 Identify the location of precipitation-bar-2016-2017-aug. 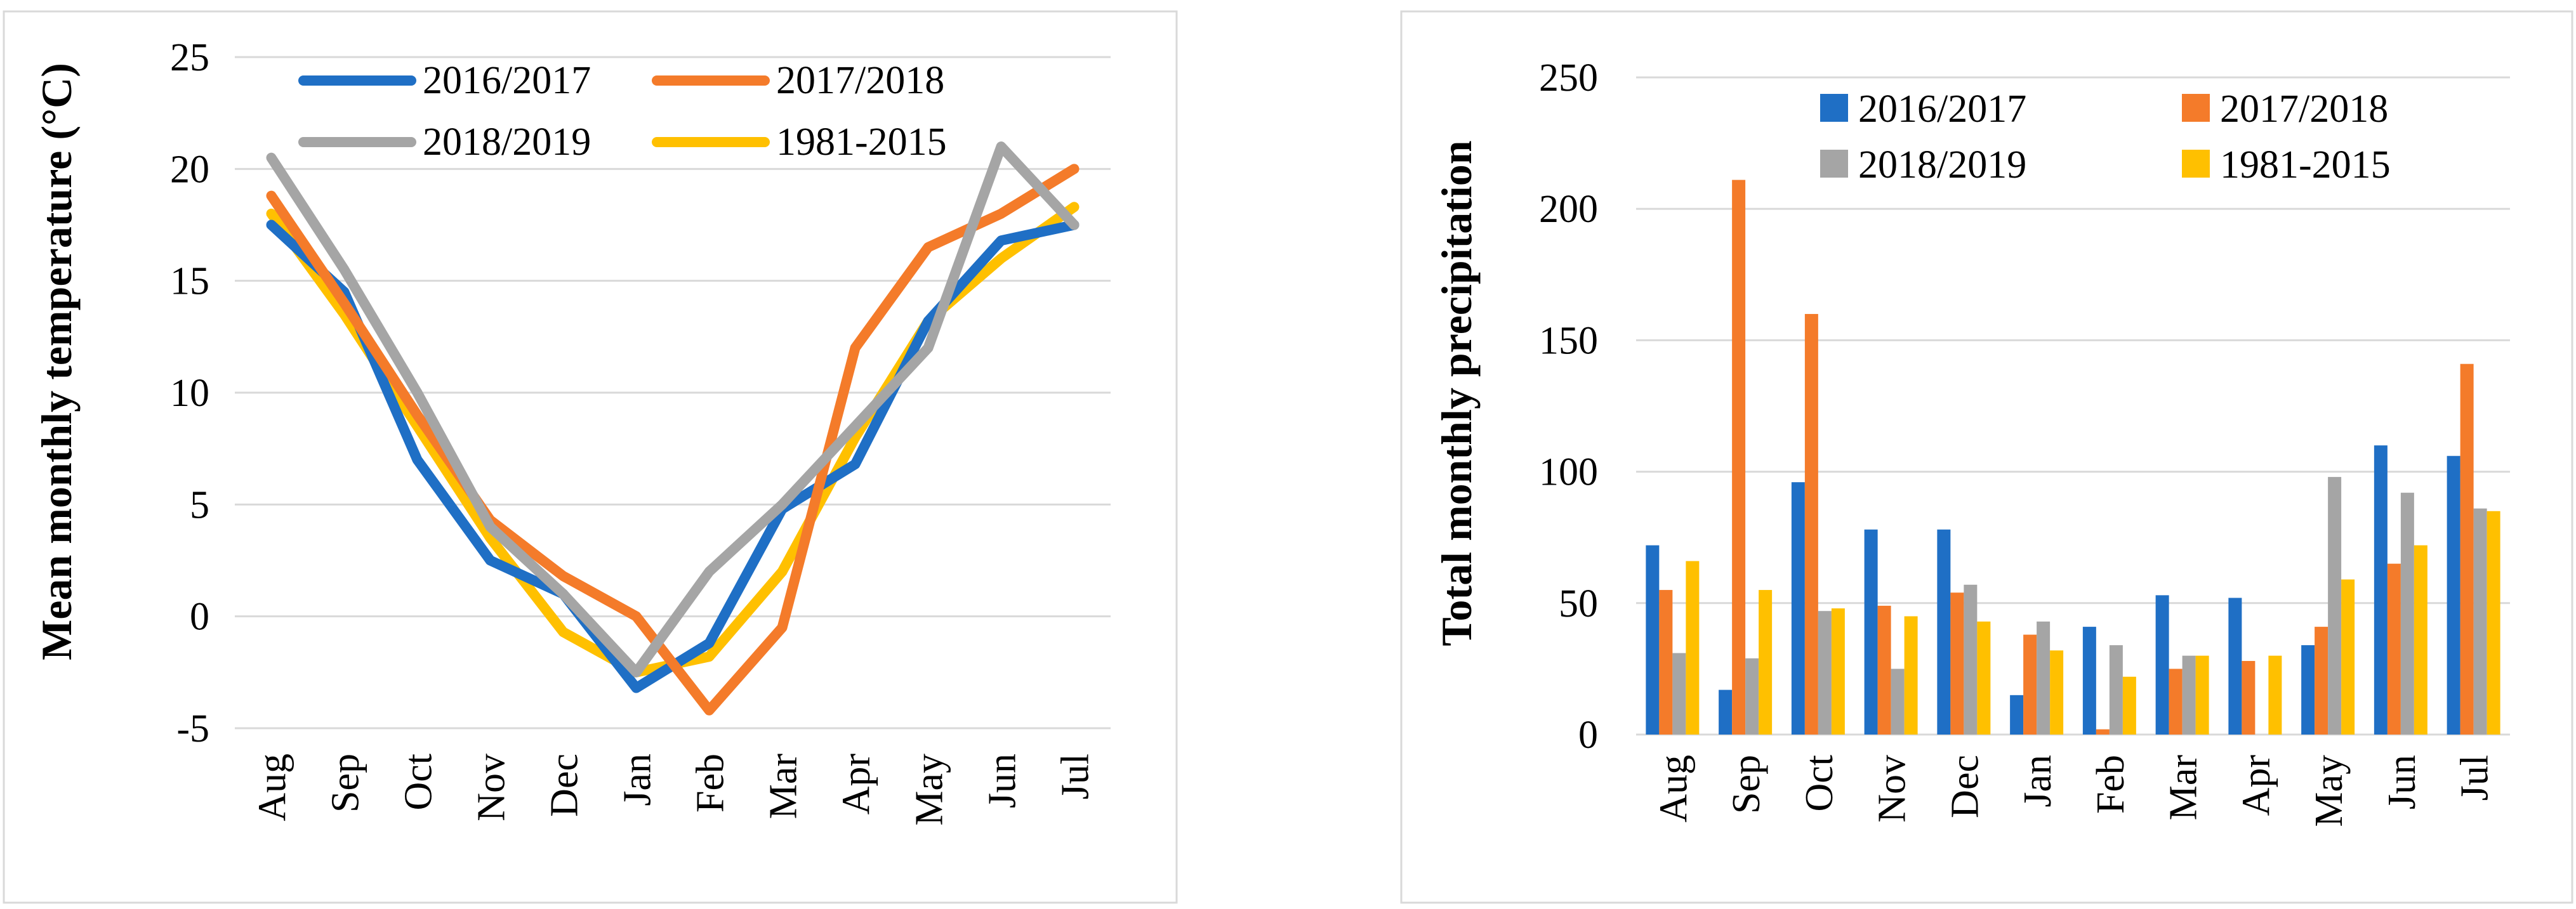
(1653, 640).